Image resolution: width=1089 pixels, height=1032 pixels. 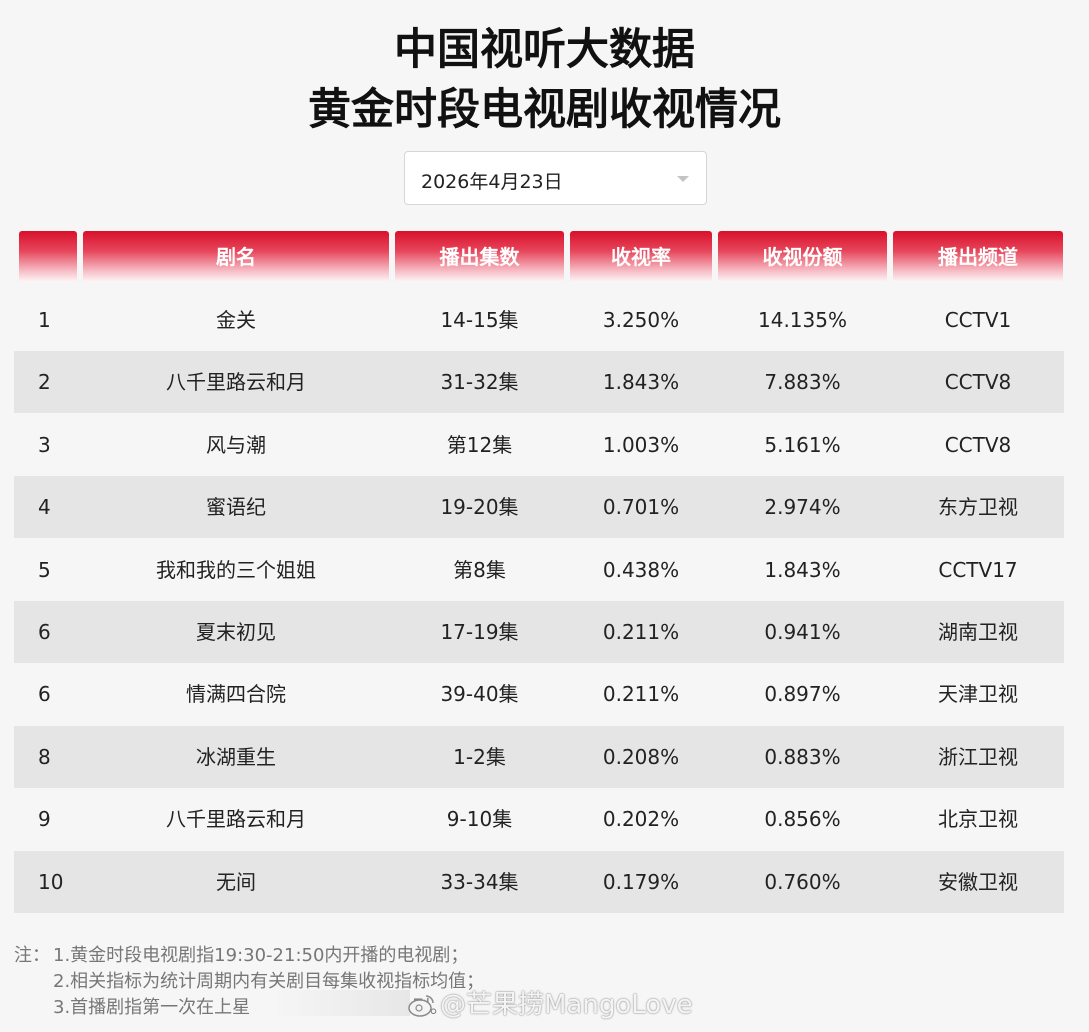 What do you see at coordinates (44, 320) in the screenshot?
I see `cell-rank: 1` at bounding box center [44, 320].